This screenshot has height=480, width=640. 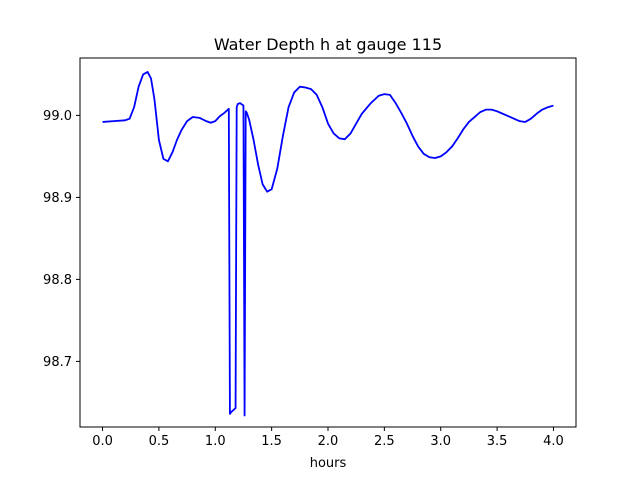 What do you see at coordinates (553, 441) in the screenshot?
I see `x-tick-label: 4.0` at bounding box center [553, 441].